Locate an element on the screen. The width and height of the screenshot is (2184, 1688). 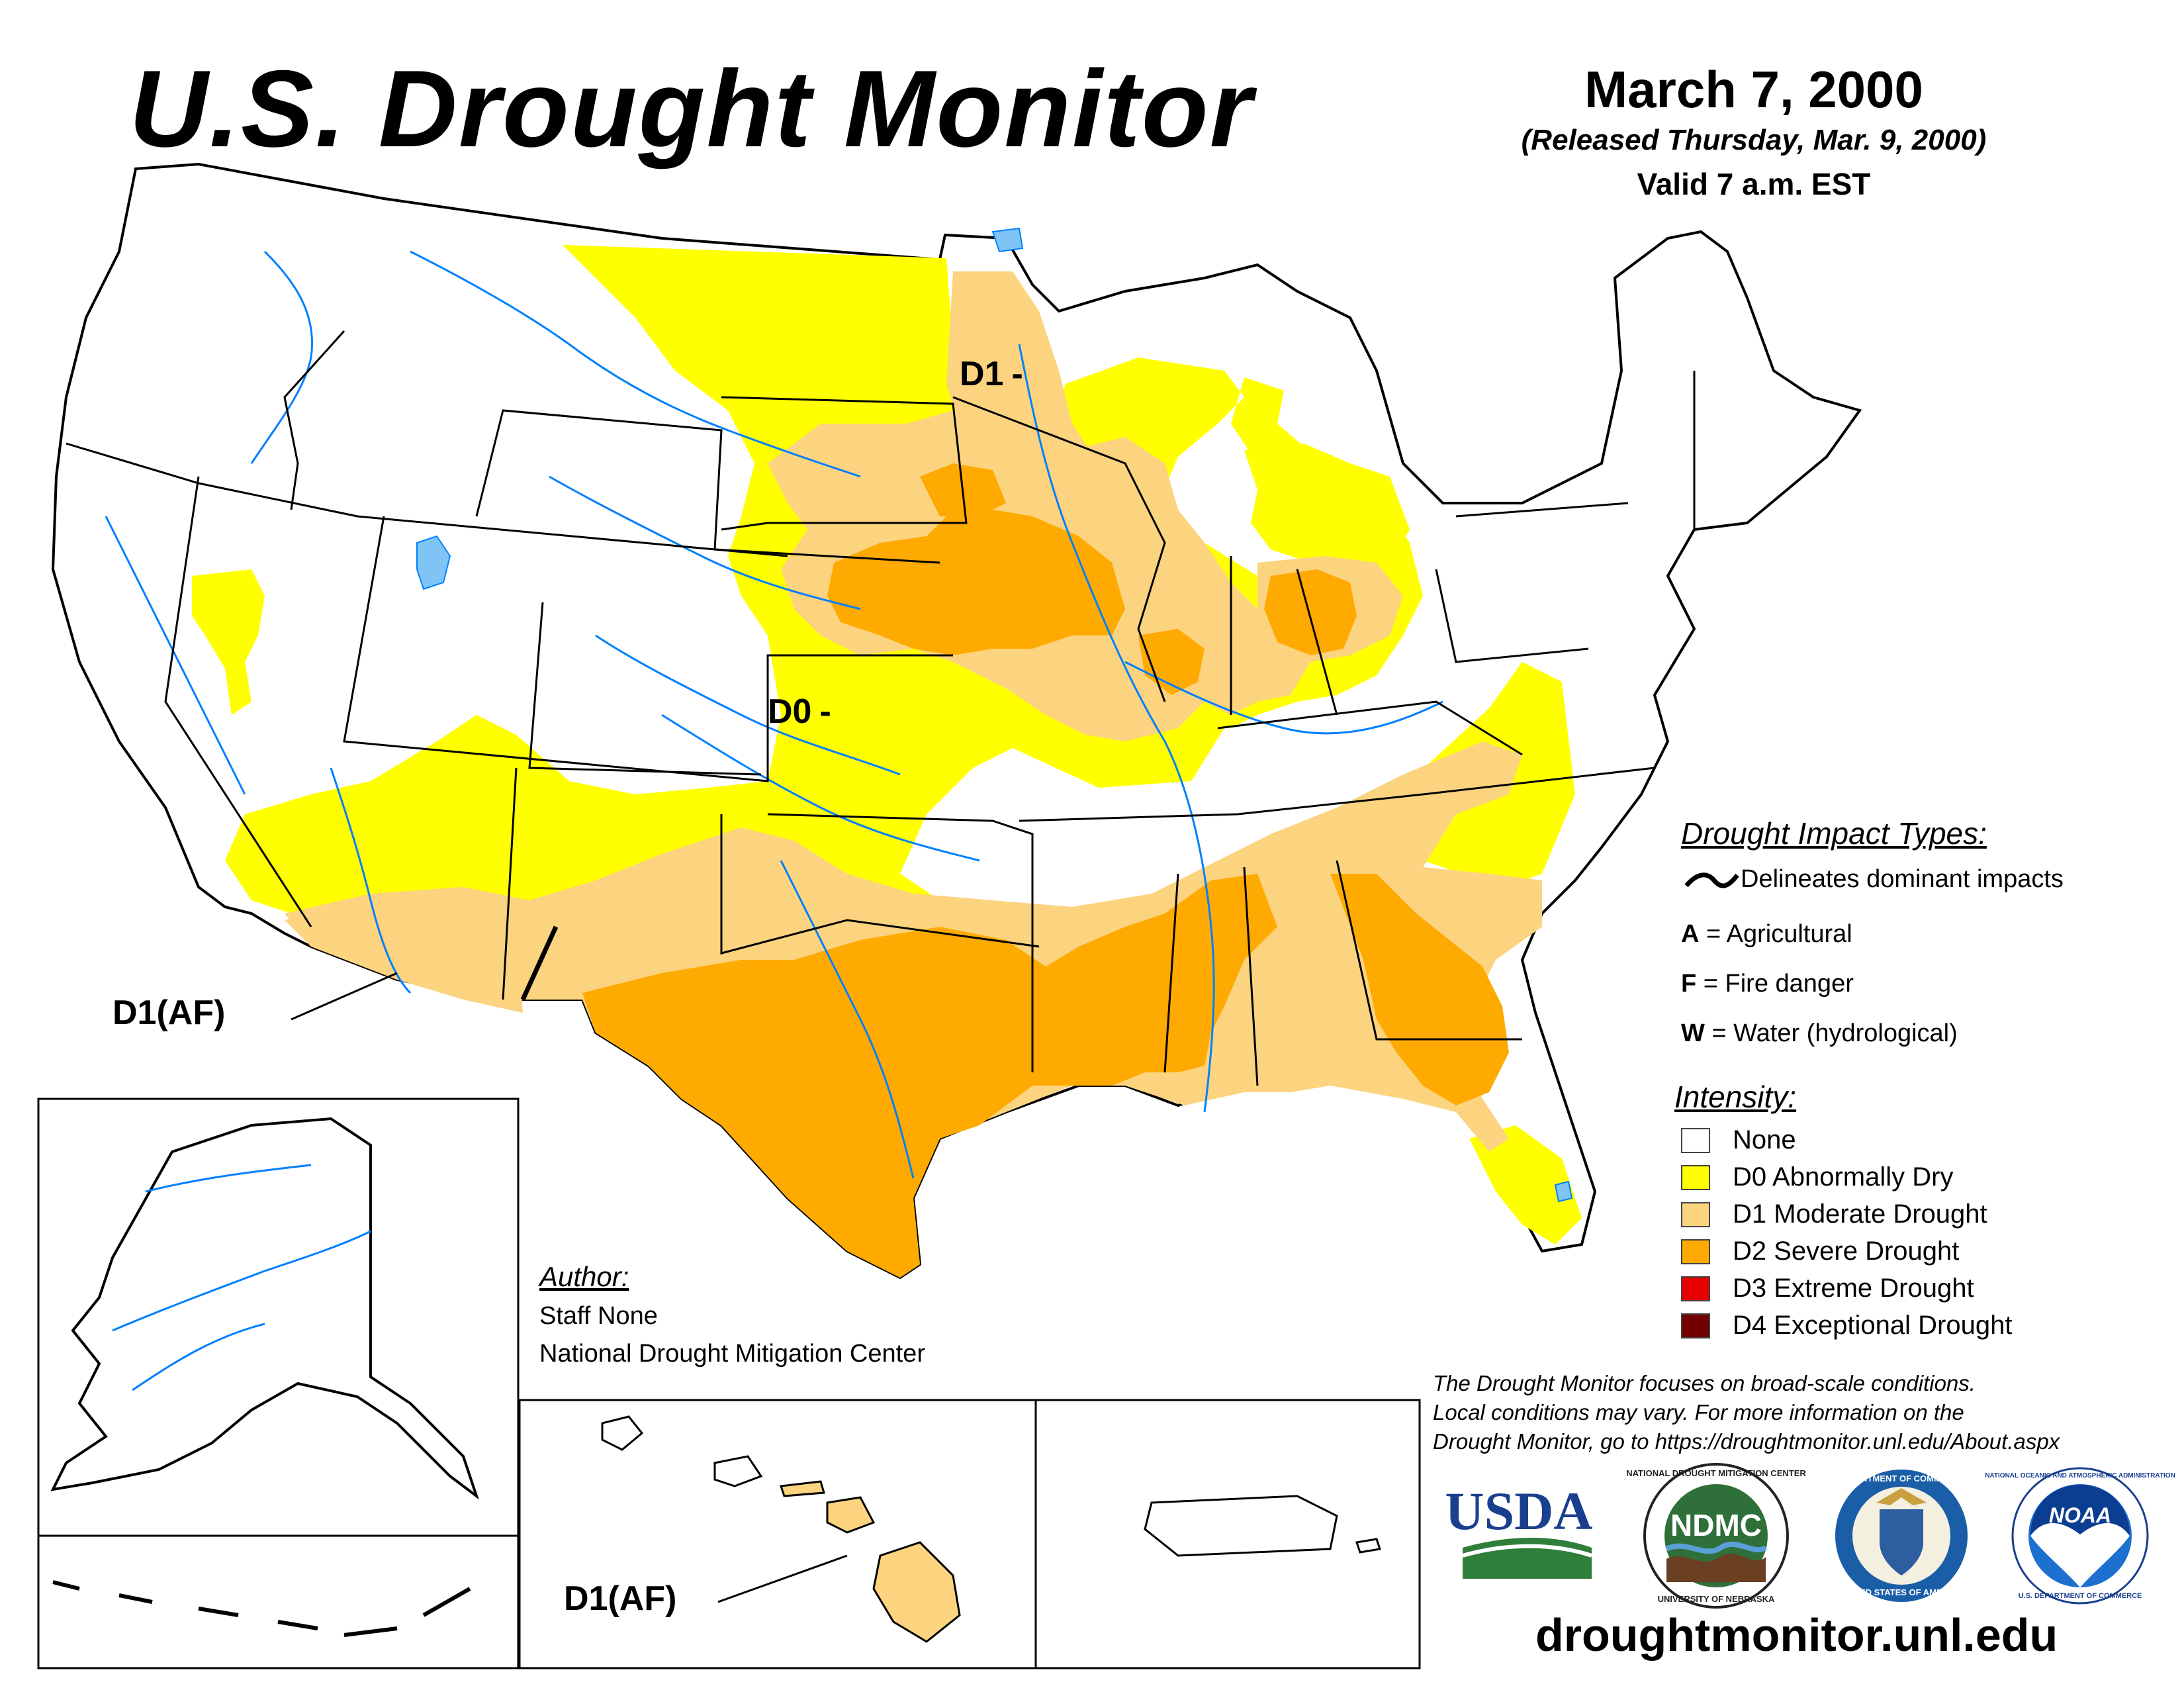
intensity-title: Intensity: is located at coordinates (1735, 1097).